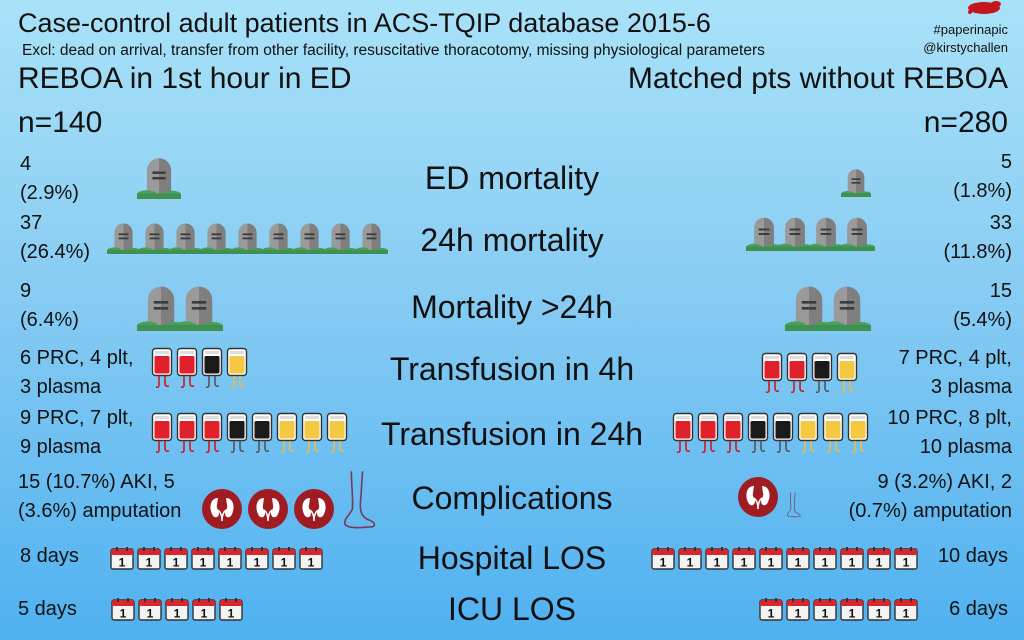  What do you see at coordinates (982, 306) in the screenshot?
I see `mortality-gt24h-right-stat: 15 (5.4%)` at bounding box center [982, 306].